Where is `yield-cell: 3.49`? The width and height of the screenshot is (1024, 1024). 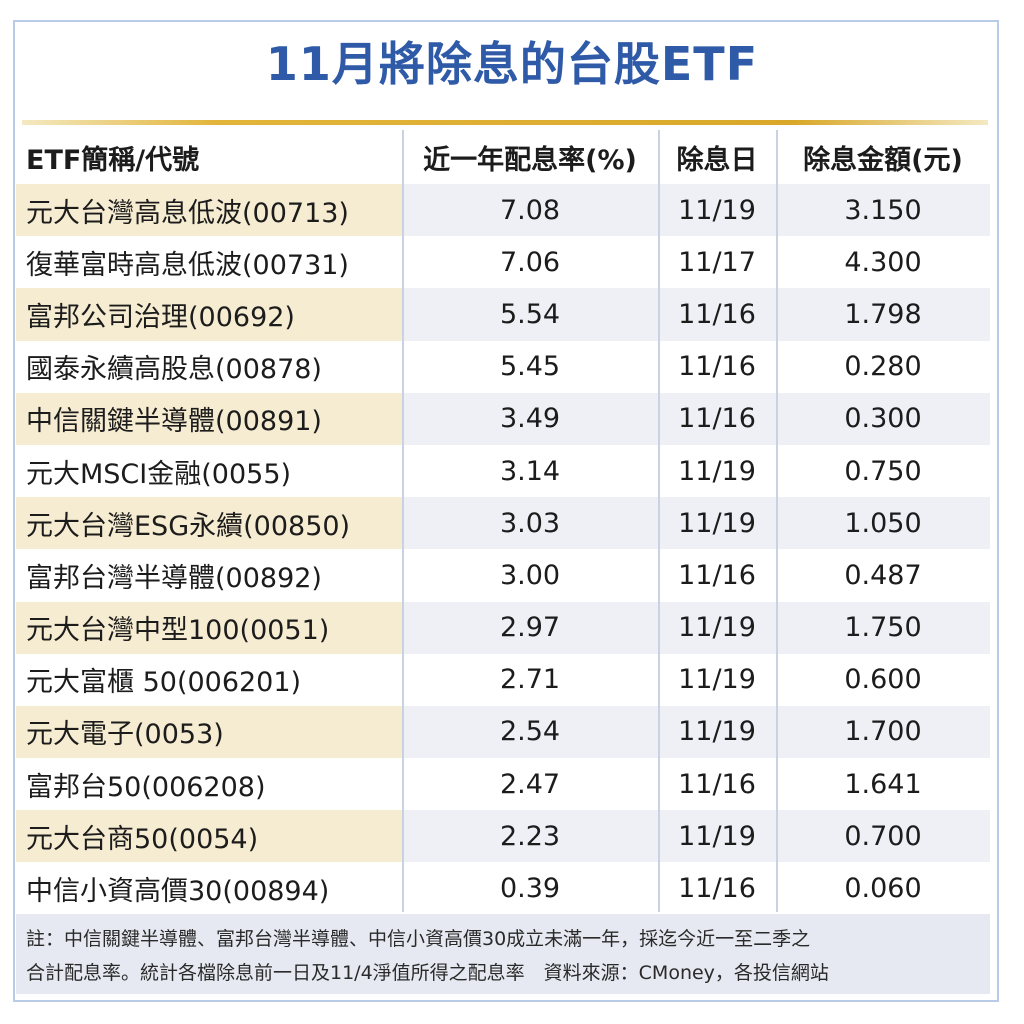 yield-cell: 3.49 is located at coordinates (530, 418).